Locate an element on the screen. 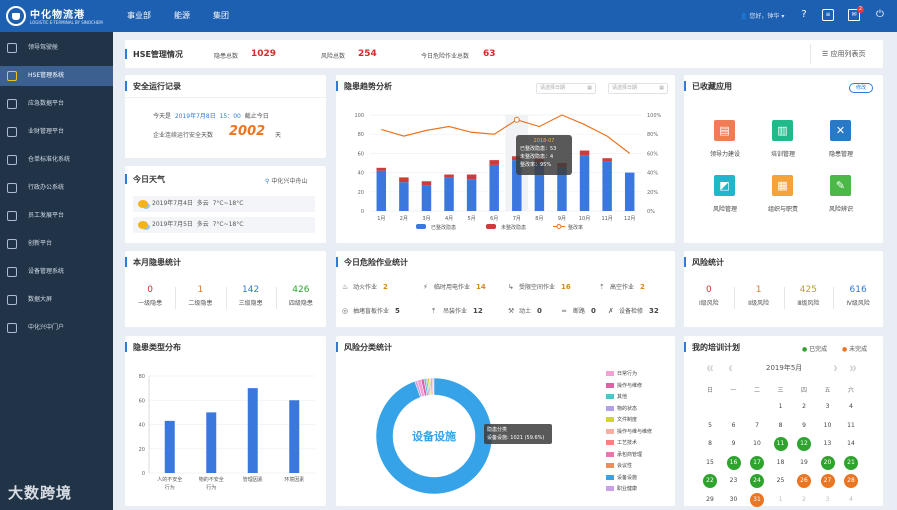 This screenshot has height=510, width=897. danger-item: ⚒ 动土 0 is located at coordinates (525, 310).